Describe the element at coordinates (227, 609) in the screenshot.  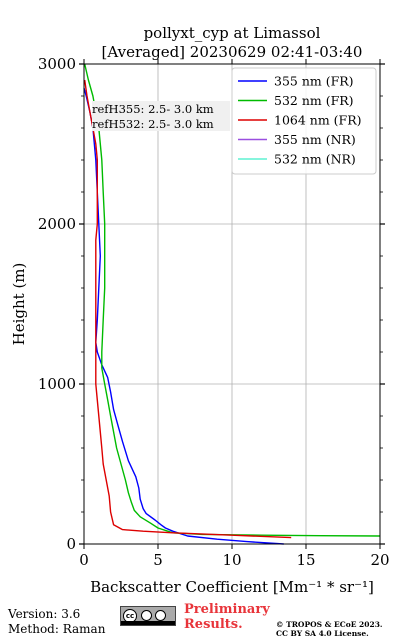
I see `preliminary-line-1: Preliminary` at that location.